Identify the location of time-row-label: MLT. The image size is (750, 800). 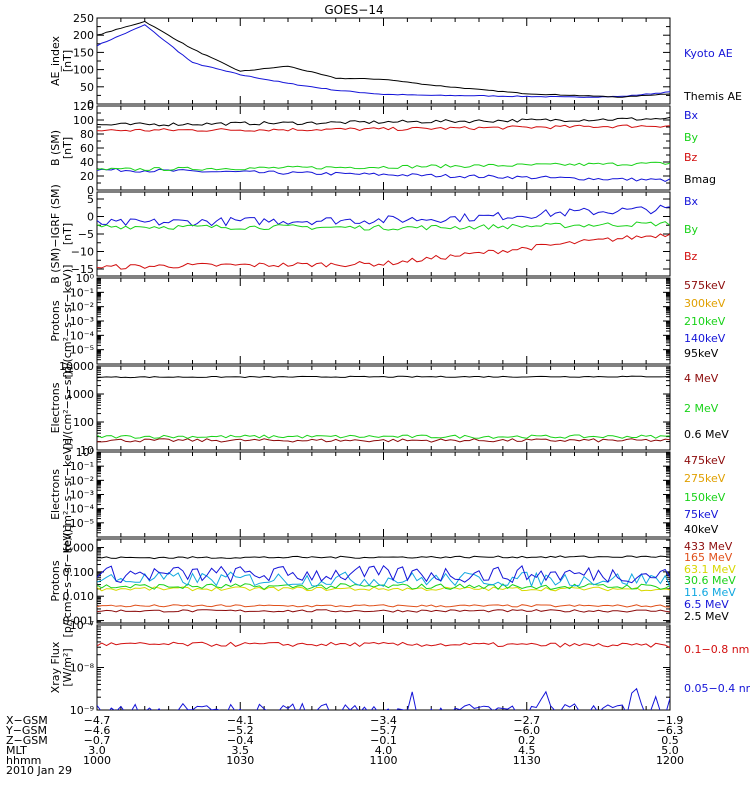
(16, 750).